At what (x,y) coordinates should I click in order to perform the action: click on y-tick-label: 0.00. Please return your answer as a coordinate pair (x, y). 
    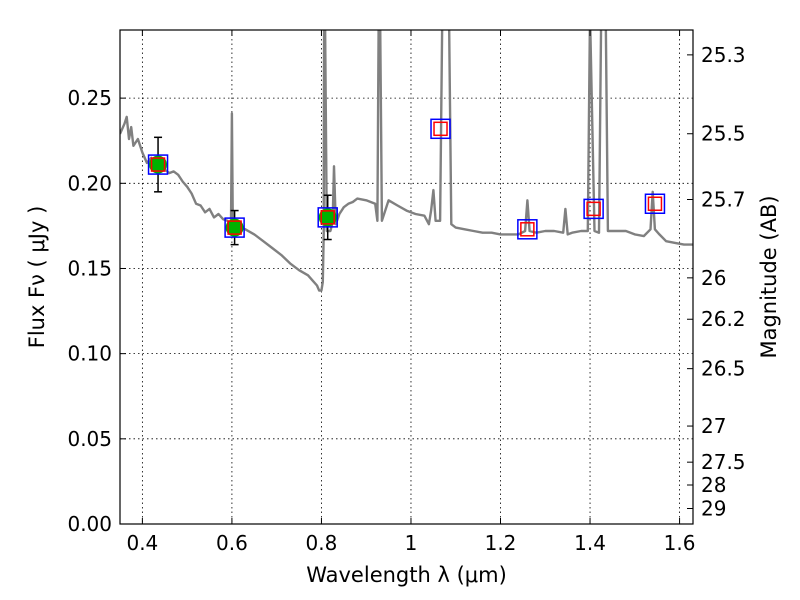
    Looking at the image, I should click on (89, 524).